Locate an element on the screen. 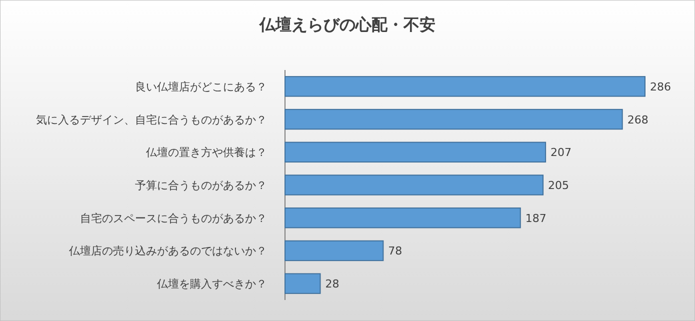 This screenshot has height=321, width=695. data-label: 78 is located at coordinates (395, 251).